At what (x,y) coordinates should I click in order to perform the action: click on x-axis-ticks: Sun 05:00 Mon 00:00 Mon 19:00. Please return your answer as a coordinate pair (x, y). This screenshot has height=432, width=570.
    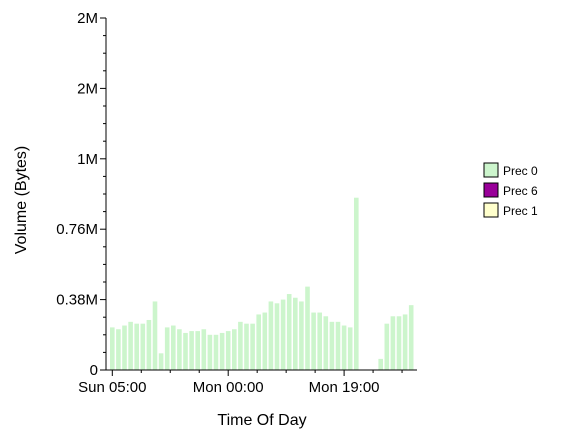
    Looking at the image, I should click on (240, 383).